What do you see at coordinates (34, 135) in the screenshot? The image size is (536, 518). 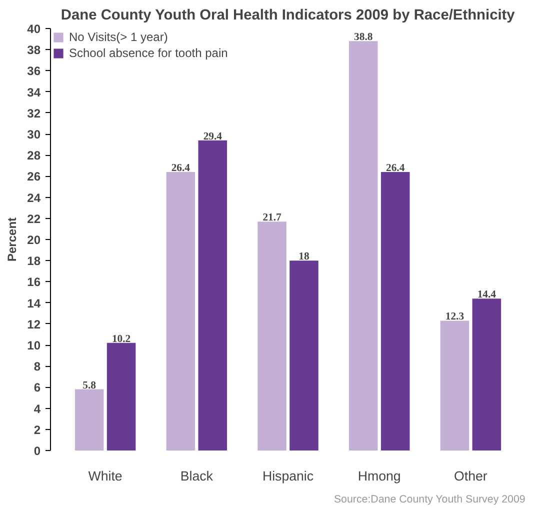 I see `y-tick-label: 30` at bounding box center [34, 135].